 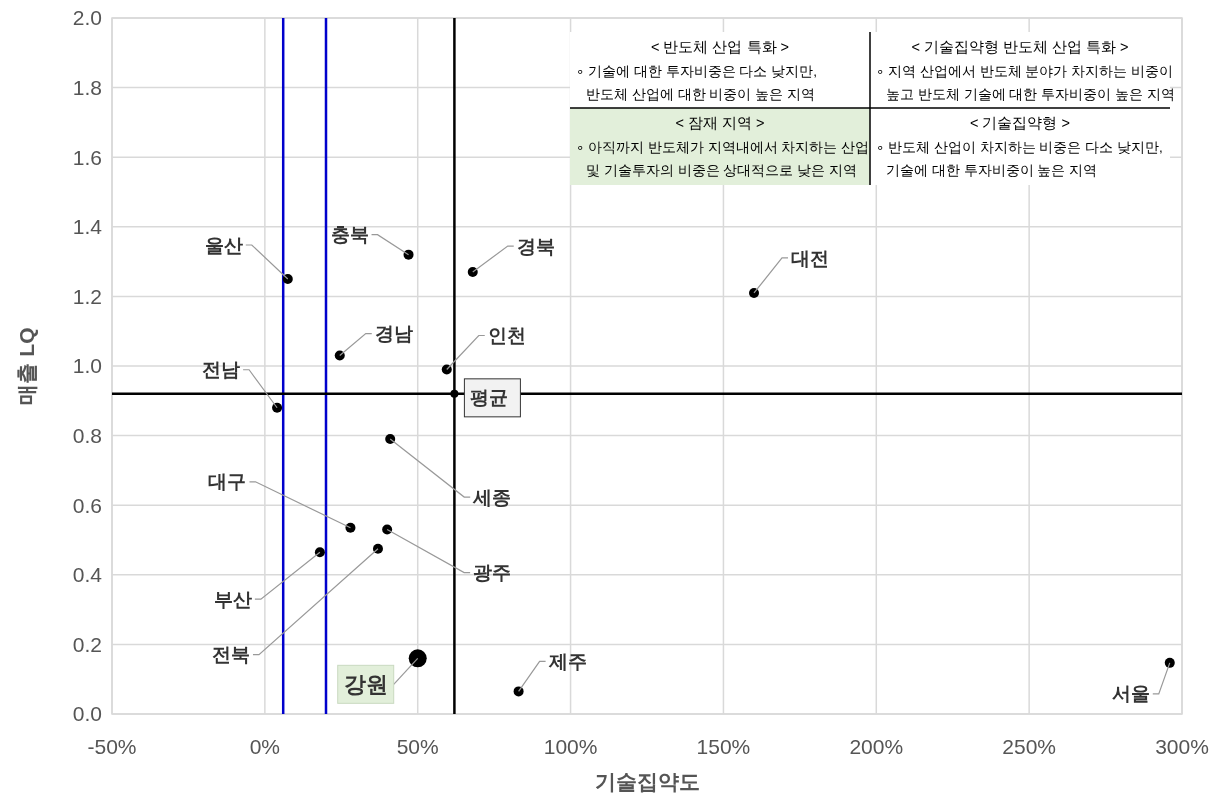 I want to click on annotation: 경남, so click(x=393, y=334).